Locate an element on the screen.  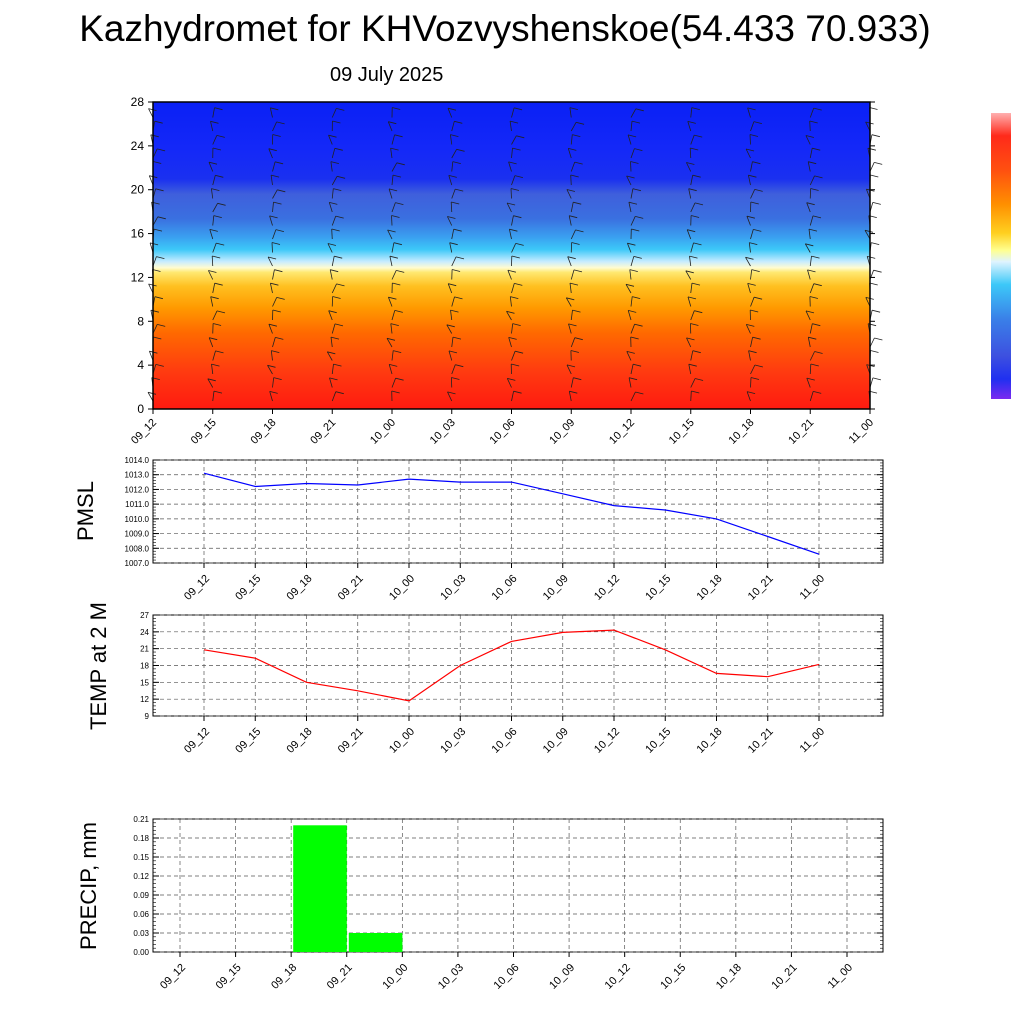
pmsl-series-line is located at coordinates (511, 513).